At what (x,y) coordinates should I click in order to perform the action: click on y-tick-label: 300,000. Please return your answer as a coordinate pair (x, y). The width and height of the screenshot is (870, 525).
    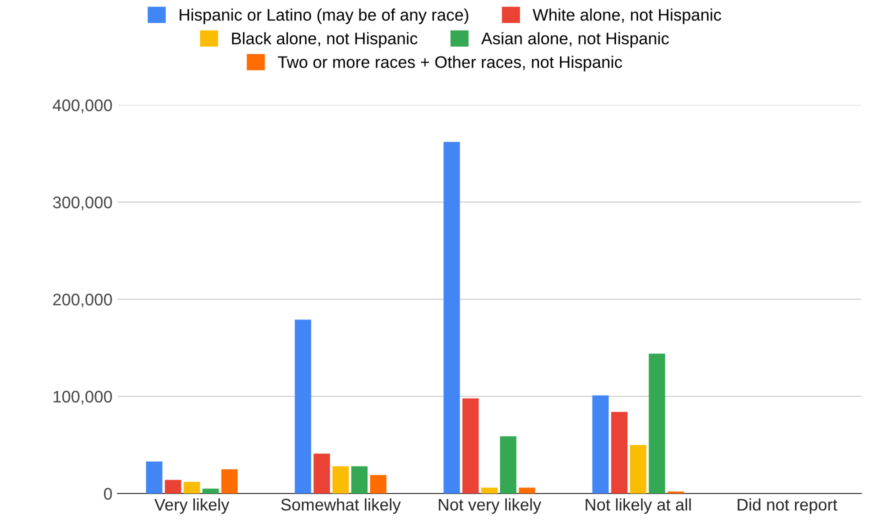
    Looking at the image, I should click on (82, 203).